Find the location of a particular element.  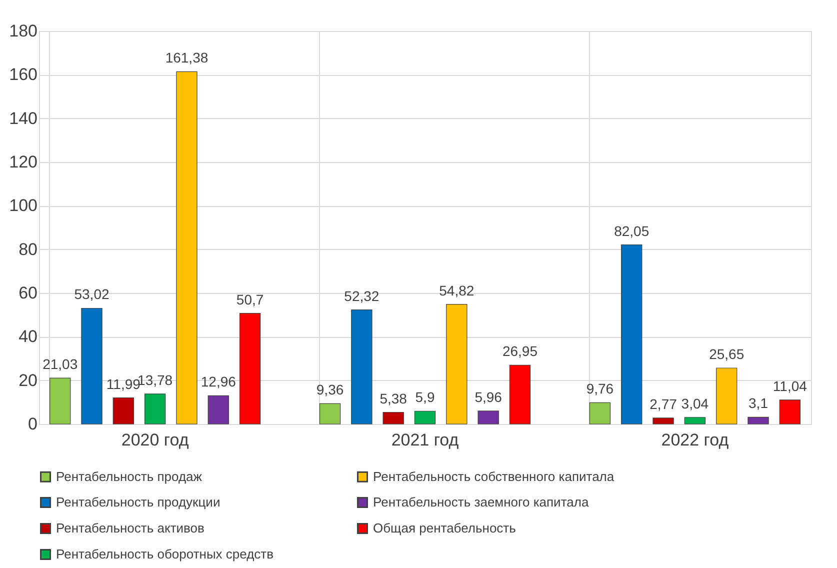

data-label: 25,65 is located at coordinates (726, 354).